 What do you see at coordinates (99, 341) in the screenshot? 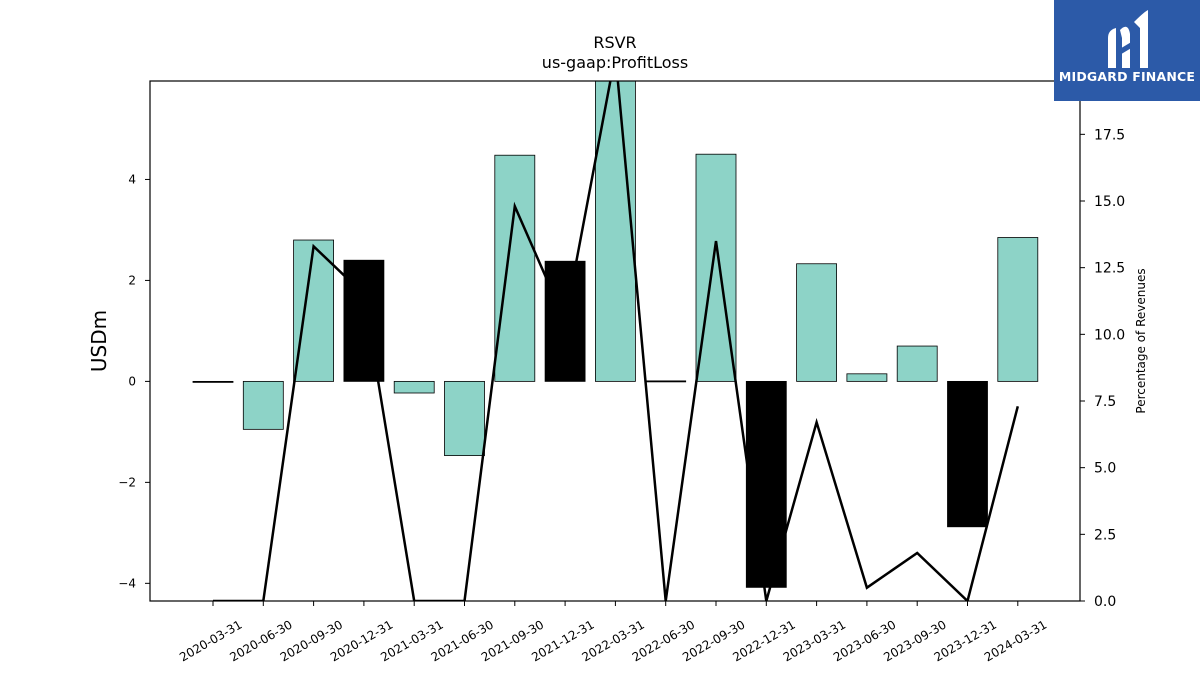
I see `y-axis-label: USDm` at bounding box center [99, 341].